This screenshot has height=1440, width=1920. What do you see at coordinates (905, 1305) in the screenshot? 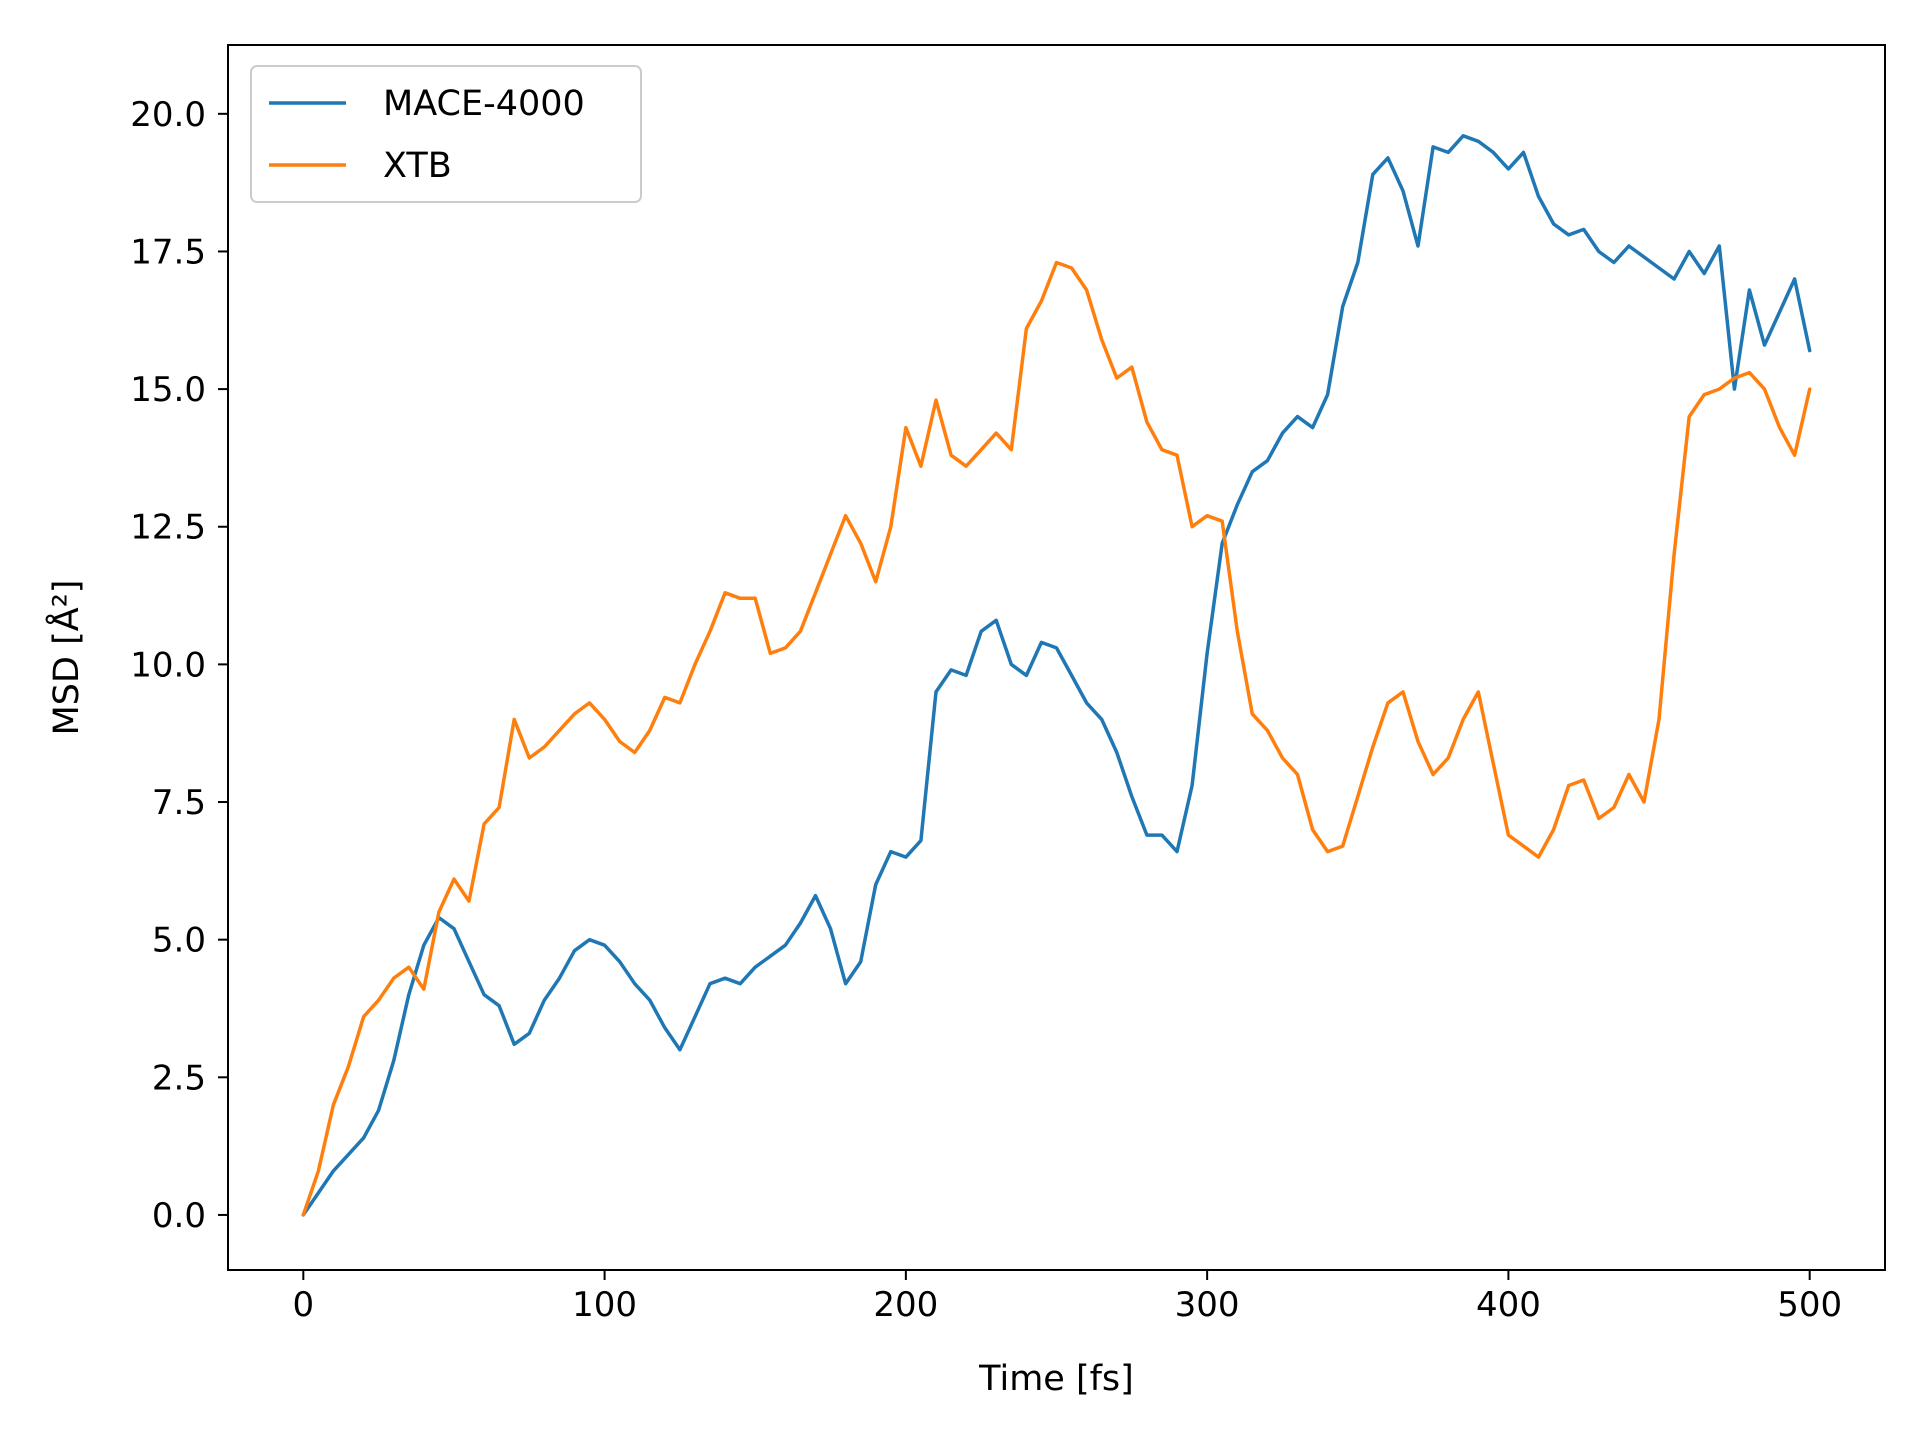
I see `x-tick-label: 200` at bounding box center [905, 1305].